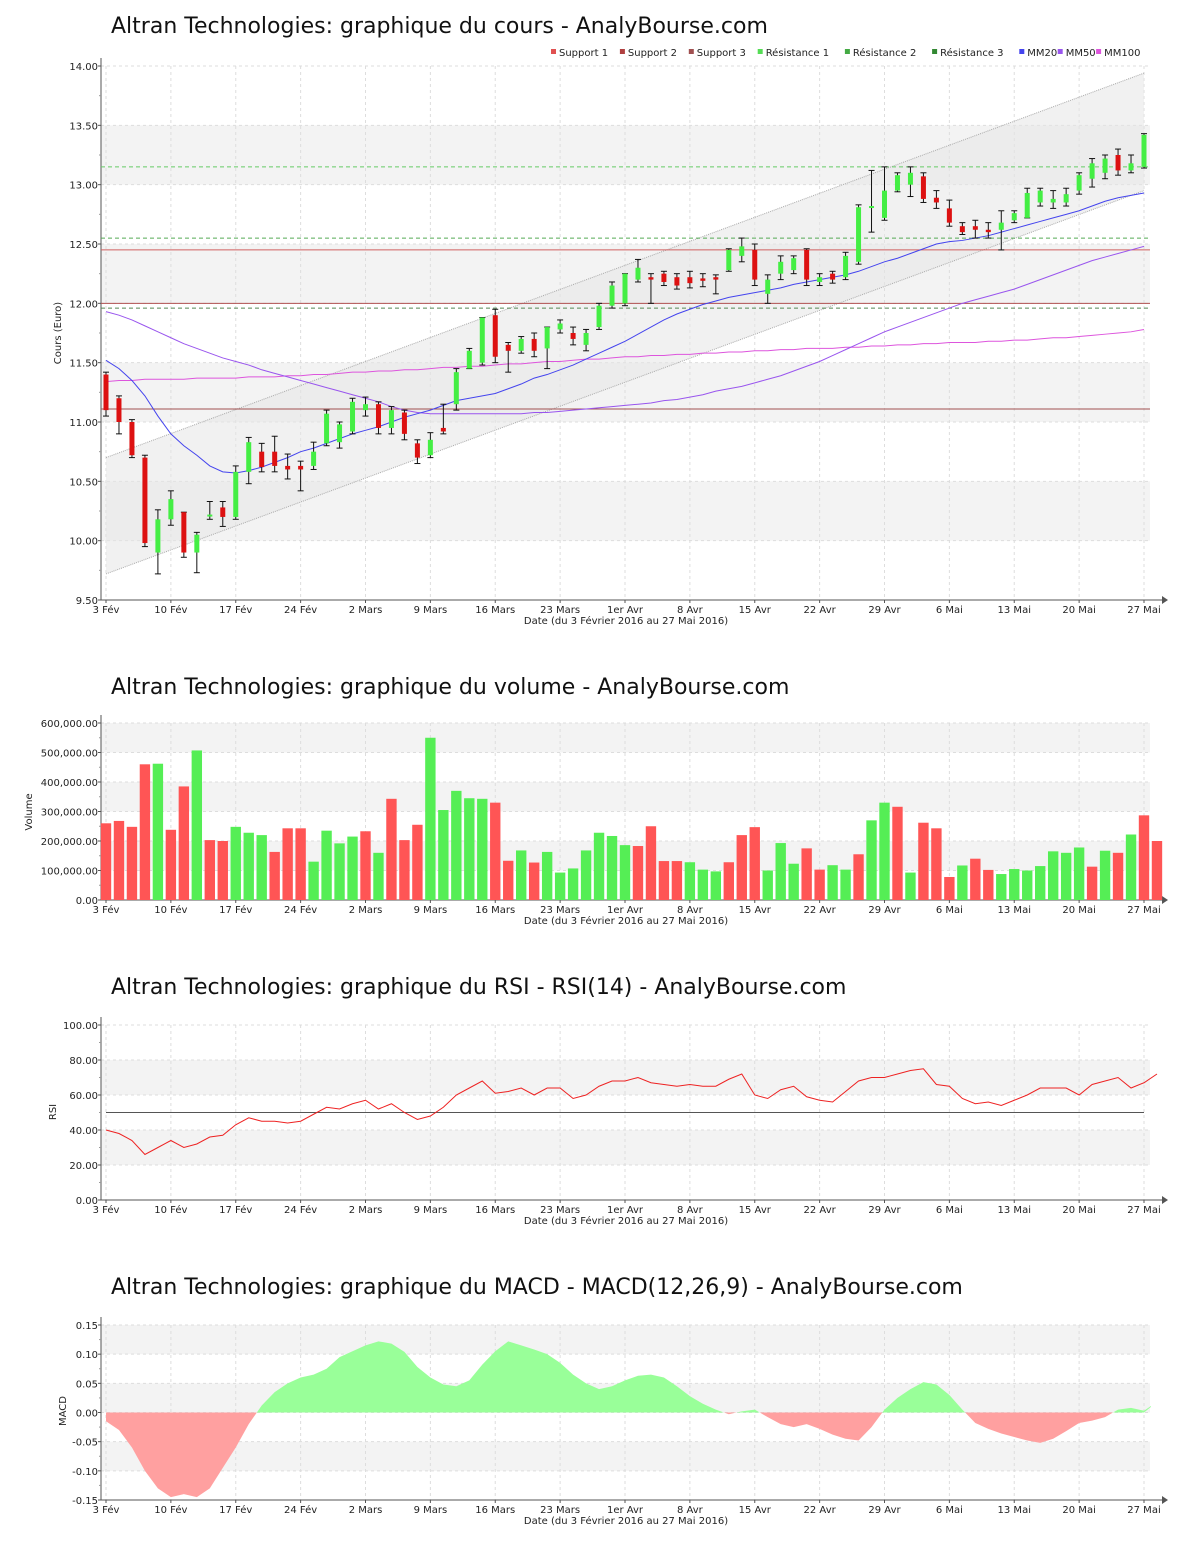  Describe the element at coordinates (69, 724) in the screenshot. I see `y-tick-label: 600,000.00` at that location.